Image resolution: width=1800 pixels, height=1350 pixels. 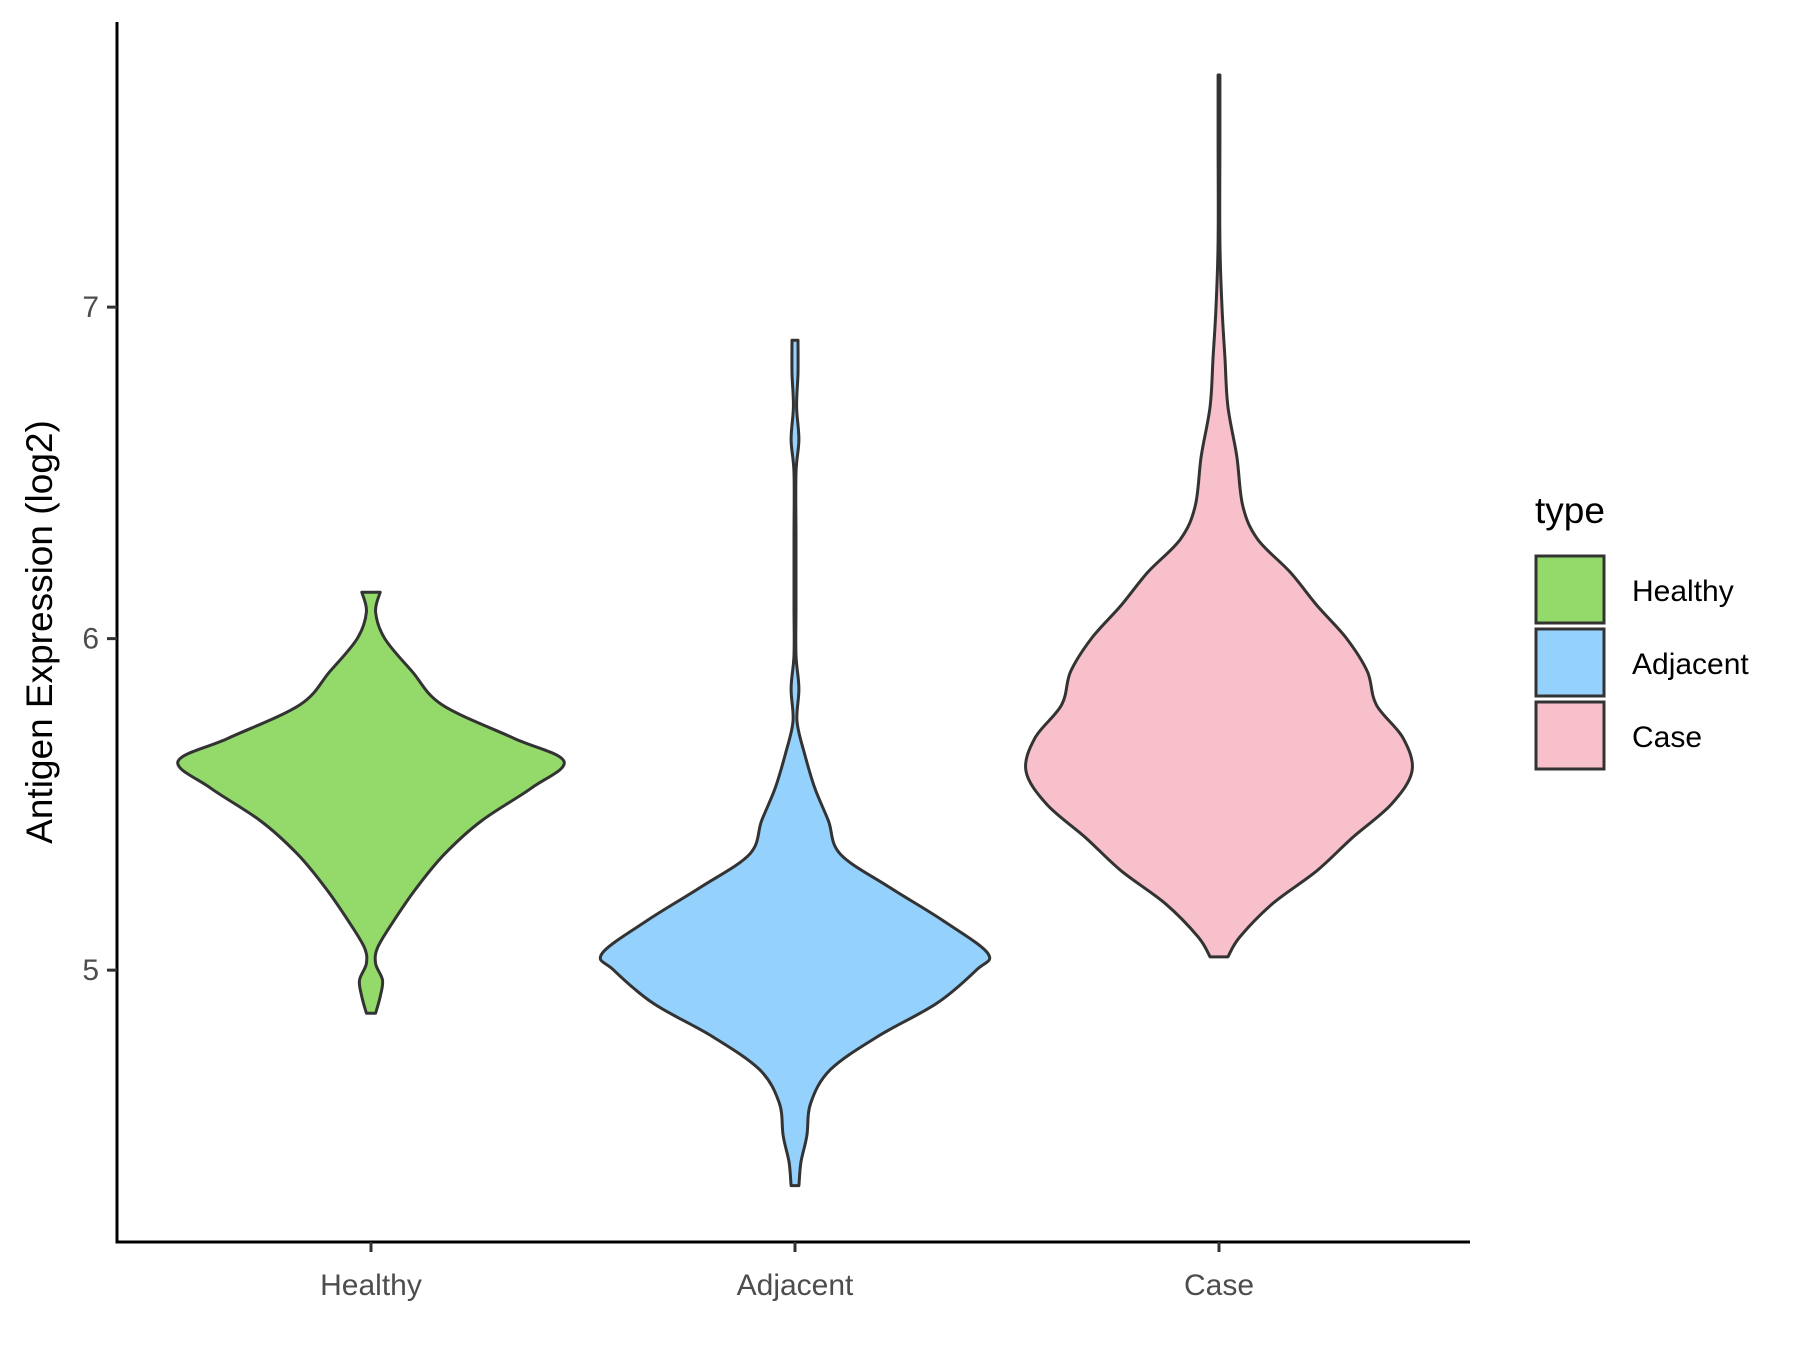 I want to click on y-ticks: 5 6 7, so click(x=99, y=639).